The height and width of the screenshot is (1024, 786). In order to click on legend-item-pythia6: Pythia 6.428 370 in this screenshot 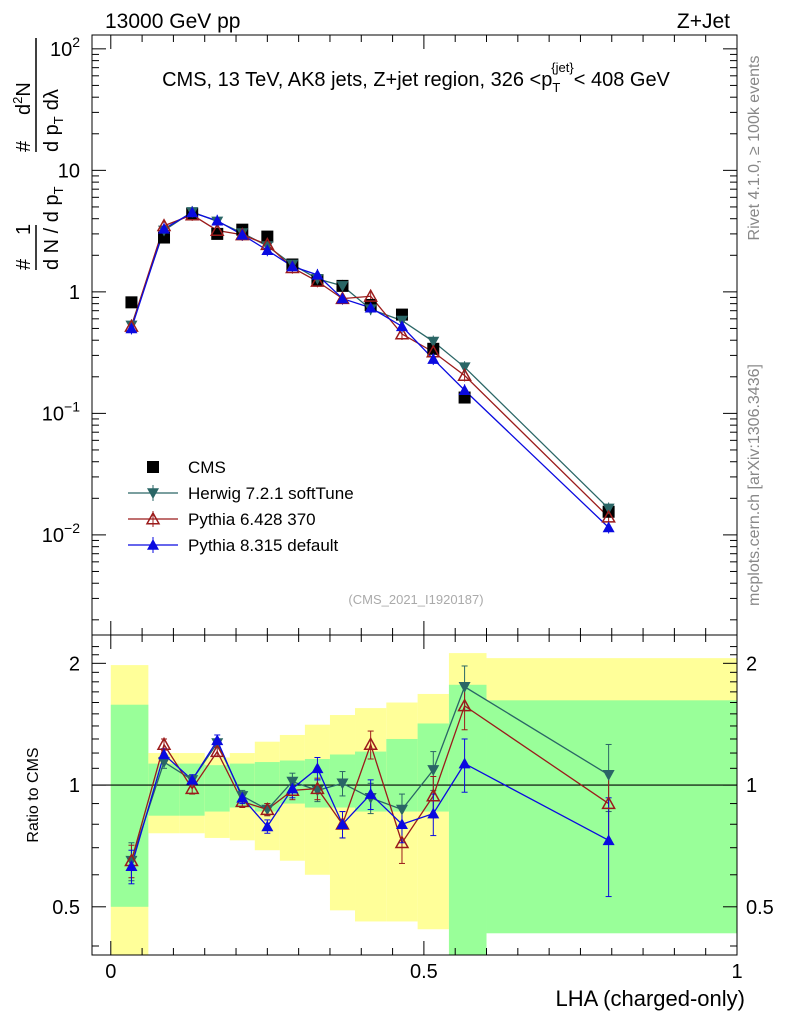, I will do `click(222, 519)`.